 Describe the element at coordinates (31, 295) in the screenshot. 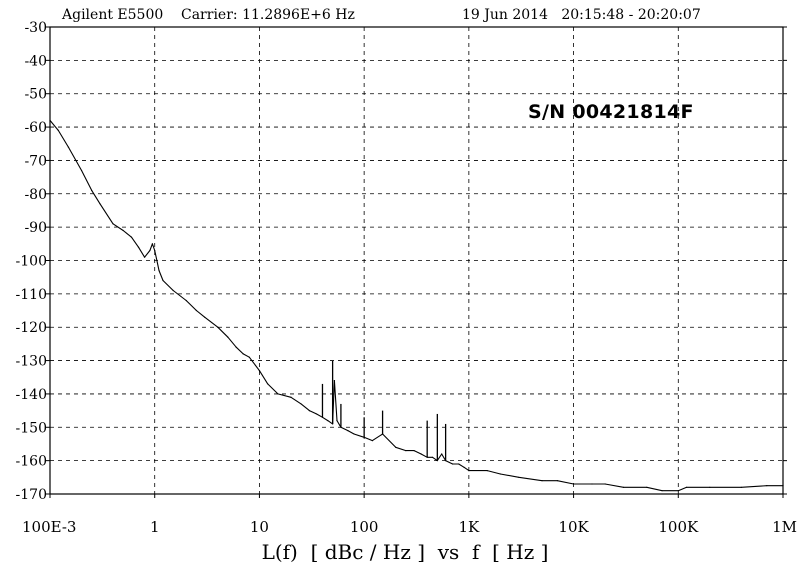

I see `y-tick-label: -110` at that location.